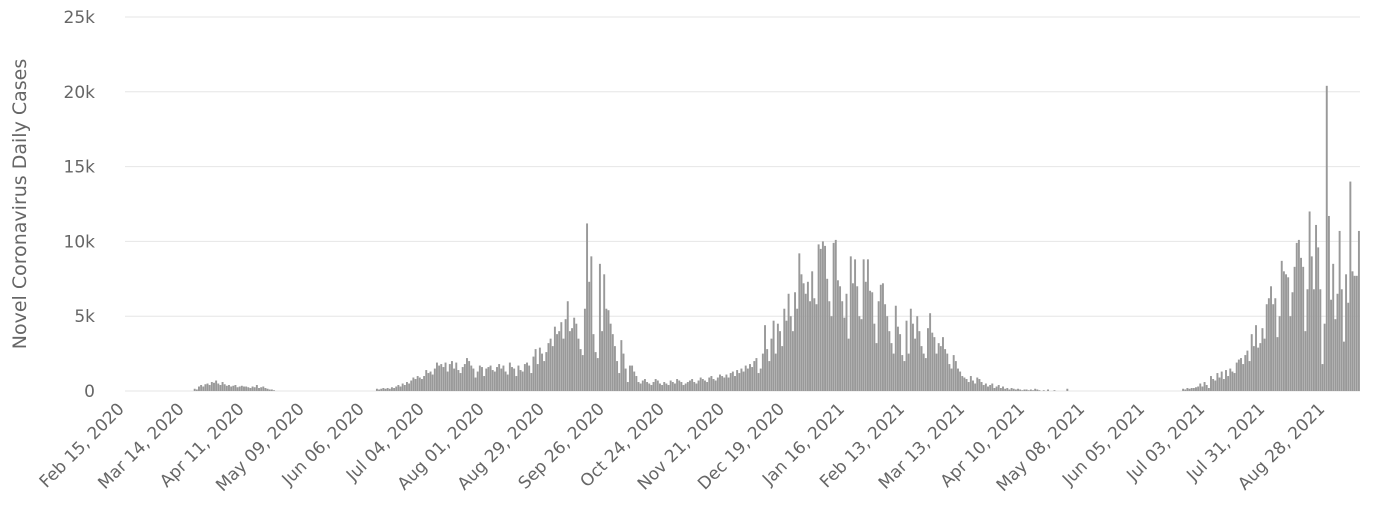 The height and width of the screenshot is (530, 1375). I want to click on y-tick-label: 0, so click(89, 392).